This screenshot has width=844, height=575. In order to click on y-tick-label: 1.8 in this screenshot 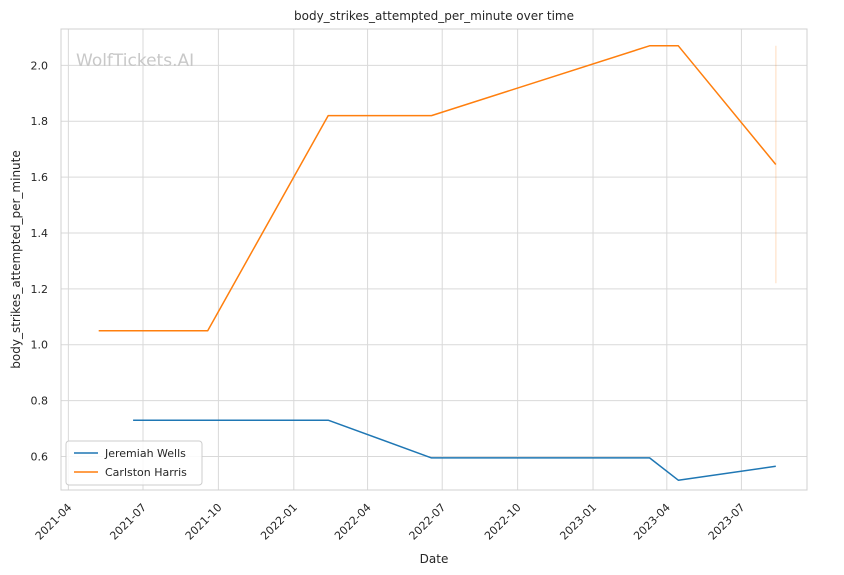, I will do `click(40, 121)`.